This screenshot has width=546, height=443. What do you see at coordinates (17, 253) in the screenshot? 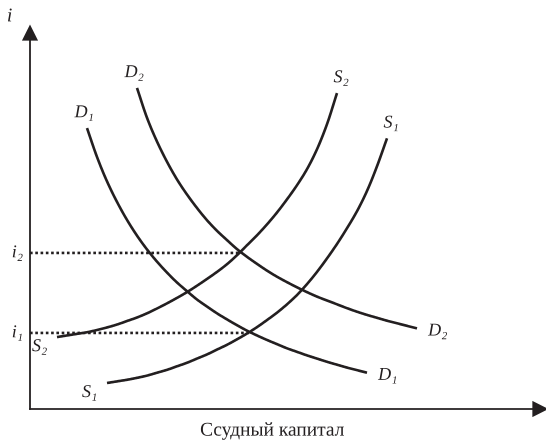
I see `ref-line-label: i₂` at bounding box center [17, 253].